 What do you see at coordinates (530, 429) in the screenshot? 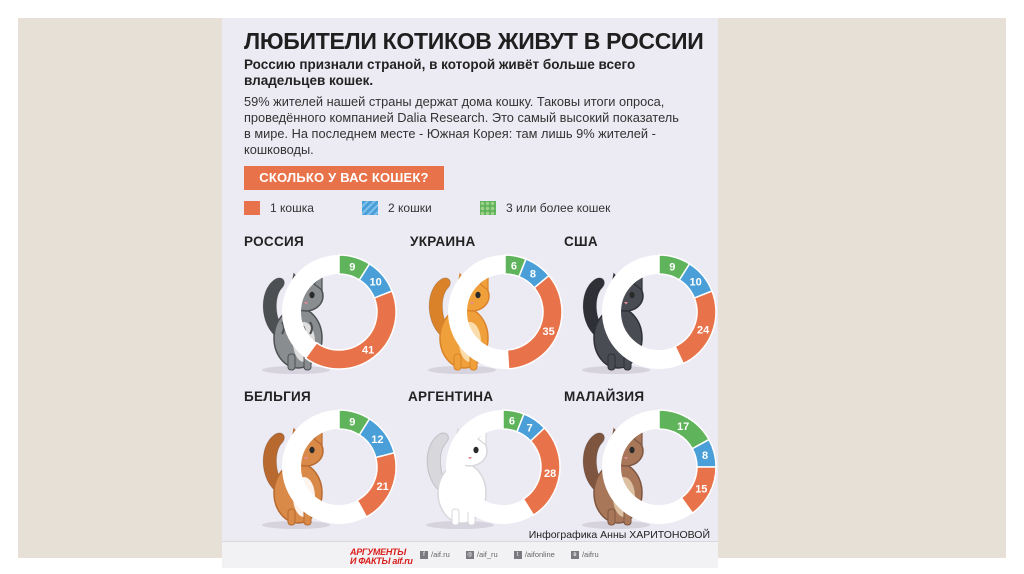
I see `segment-value-label: 7` at bounding box center [530, 429].